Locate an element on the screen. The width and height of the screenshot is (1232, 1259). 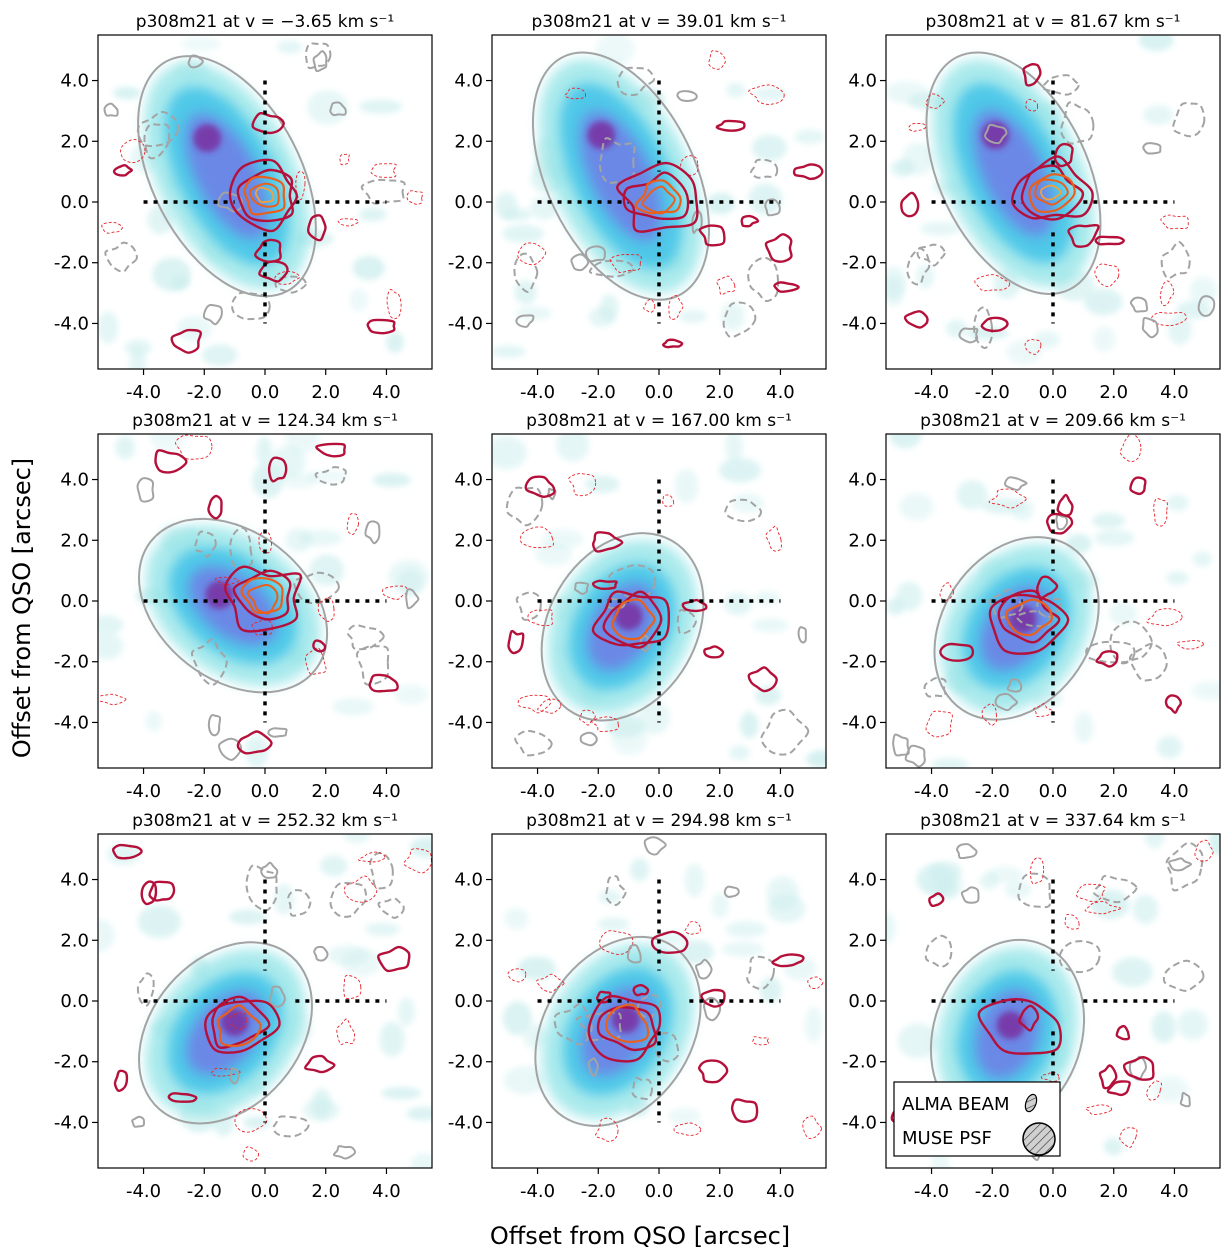
alma-beam-label: ALMA BEAM is located at coordinates (955, 1104).